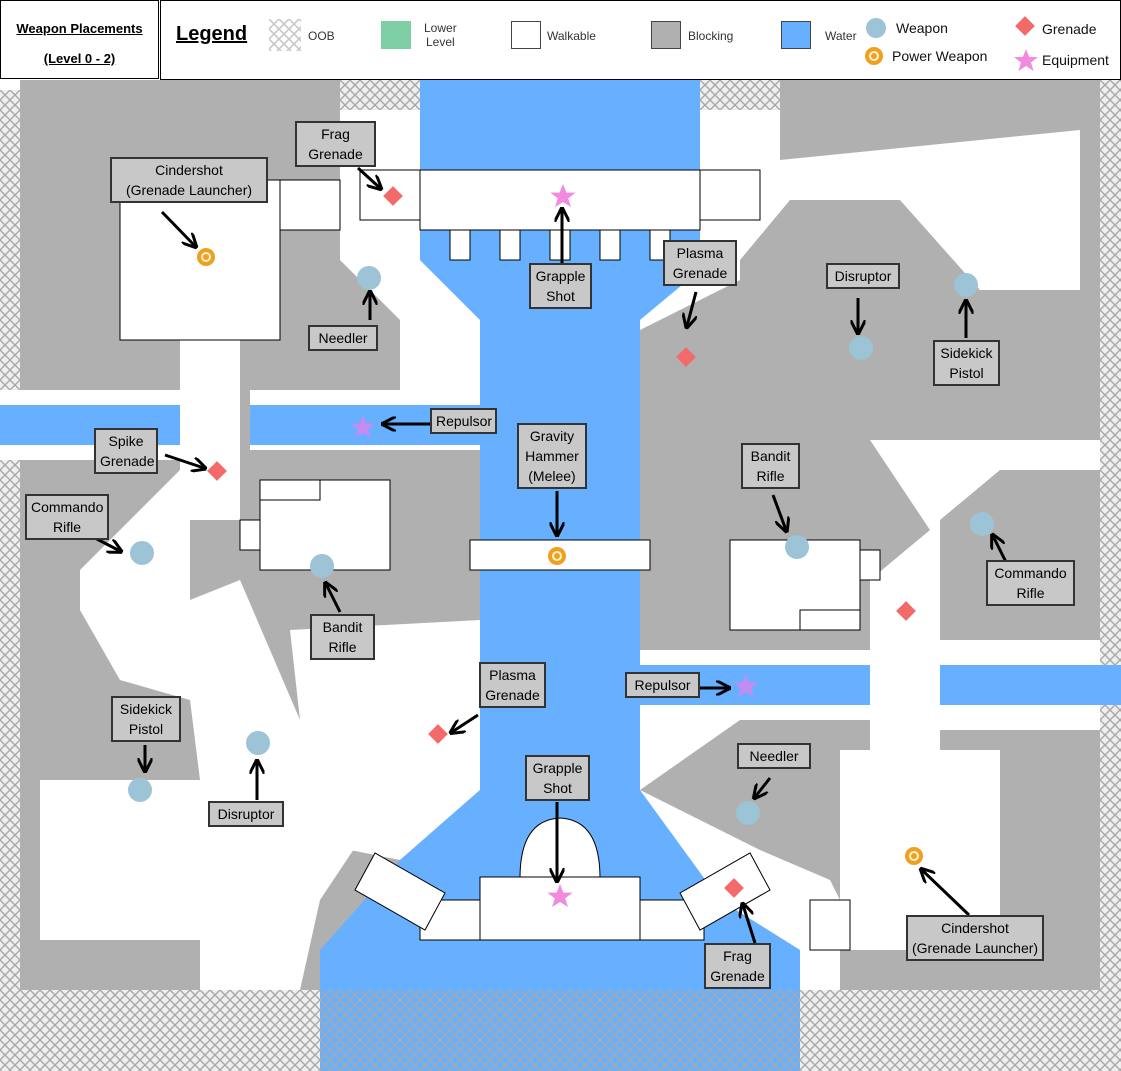  I want to click on equip-grapple-bottom, so click(560, 895).